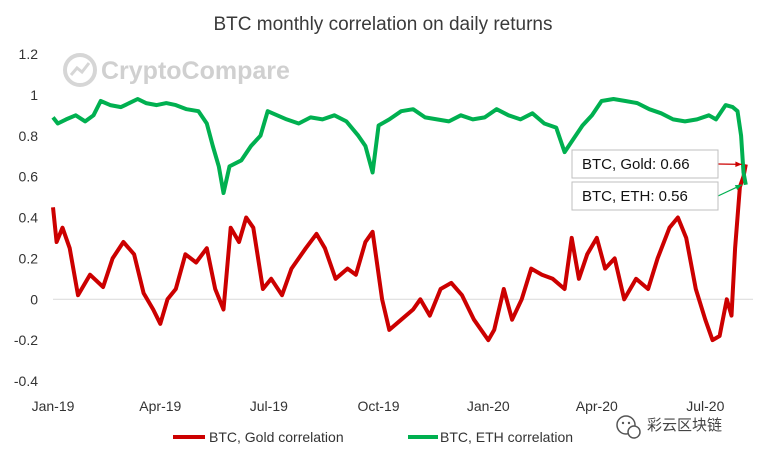  Describe the element at coordinates (269, 406) in the screenshot. I see `x-tick-label: Jul-19` at that location.